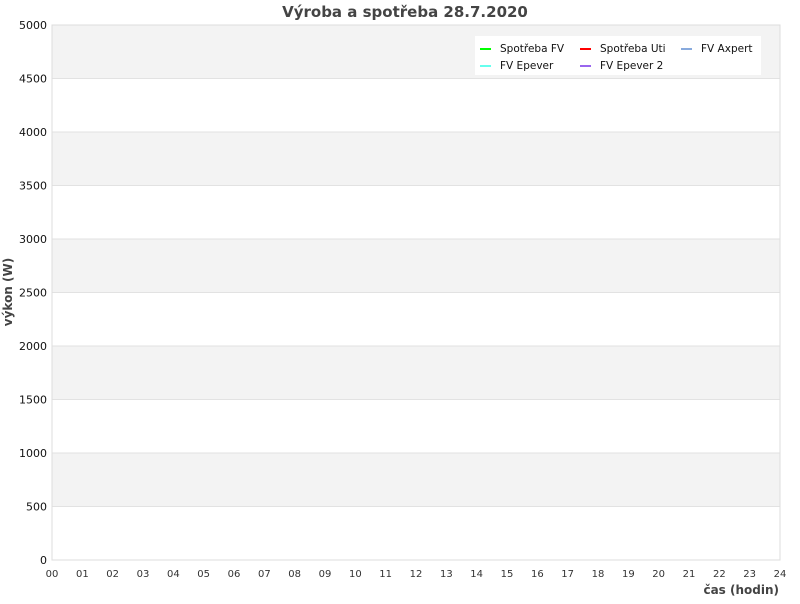 This screenshot has width=800, height=604. I want to click on x-tick-label: 16, so click(537, 574).